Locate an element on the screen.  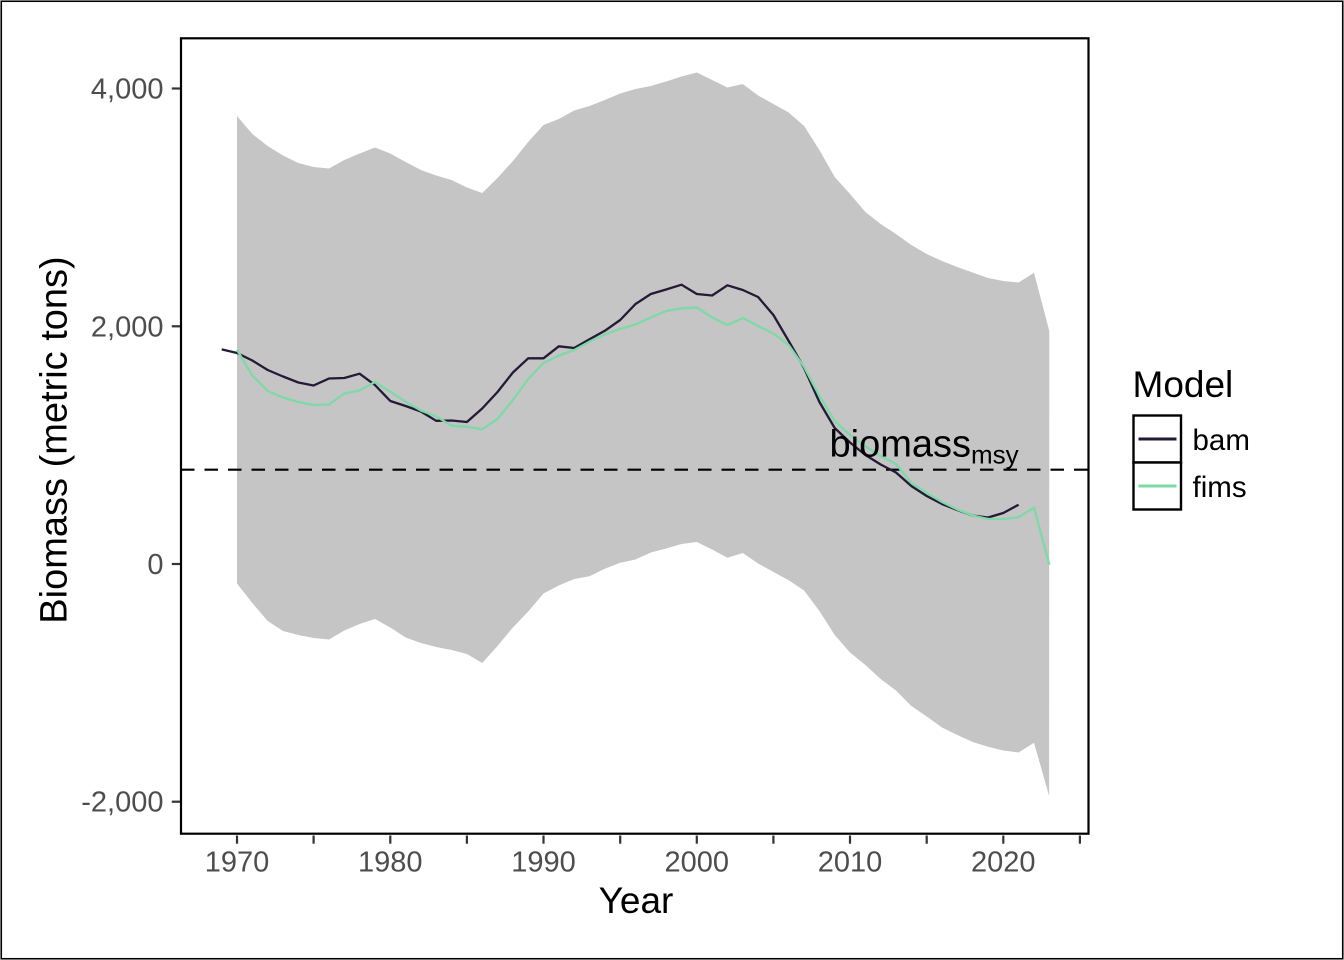
svg-text: 1990 is located at coordinates (543, 863).